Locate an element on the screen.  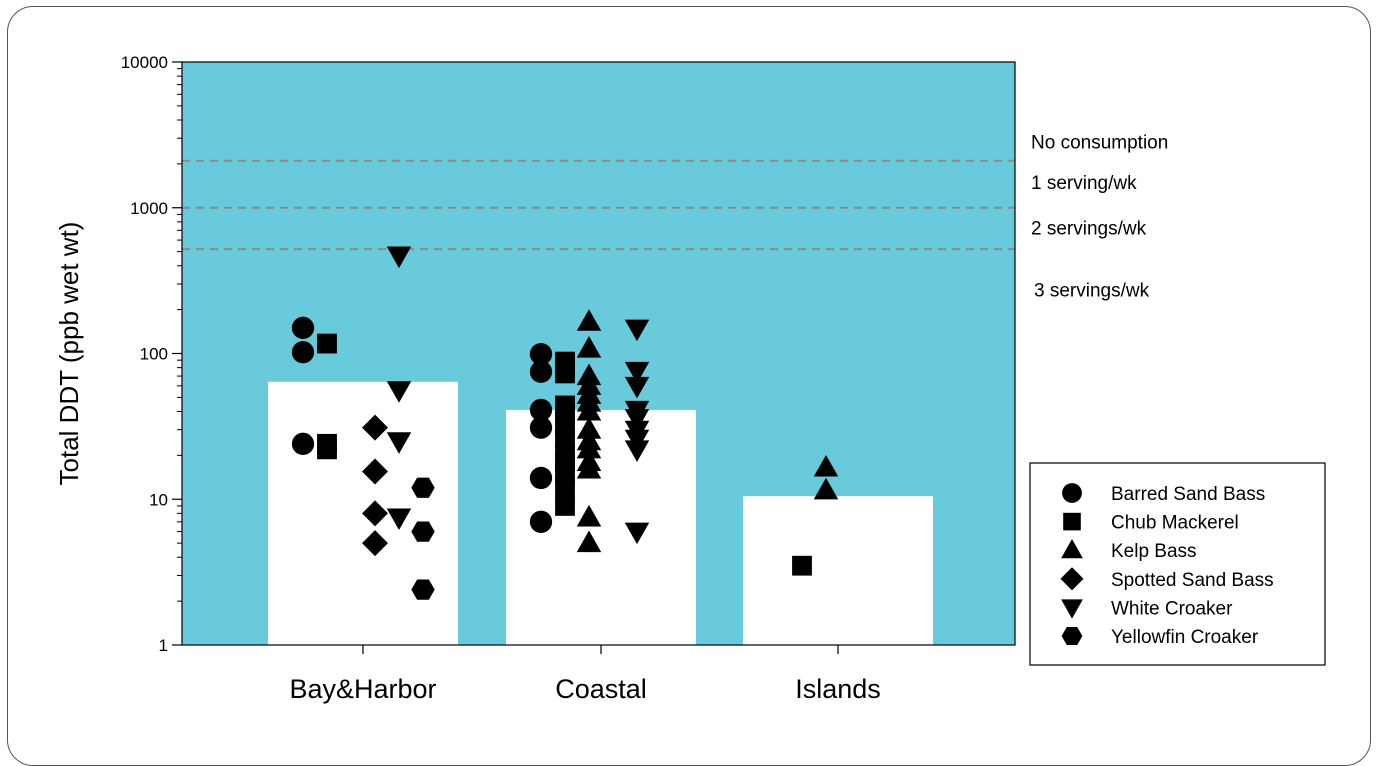
legend-label: Spotted Sand Bass is located at coordinates (1192, 580).